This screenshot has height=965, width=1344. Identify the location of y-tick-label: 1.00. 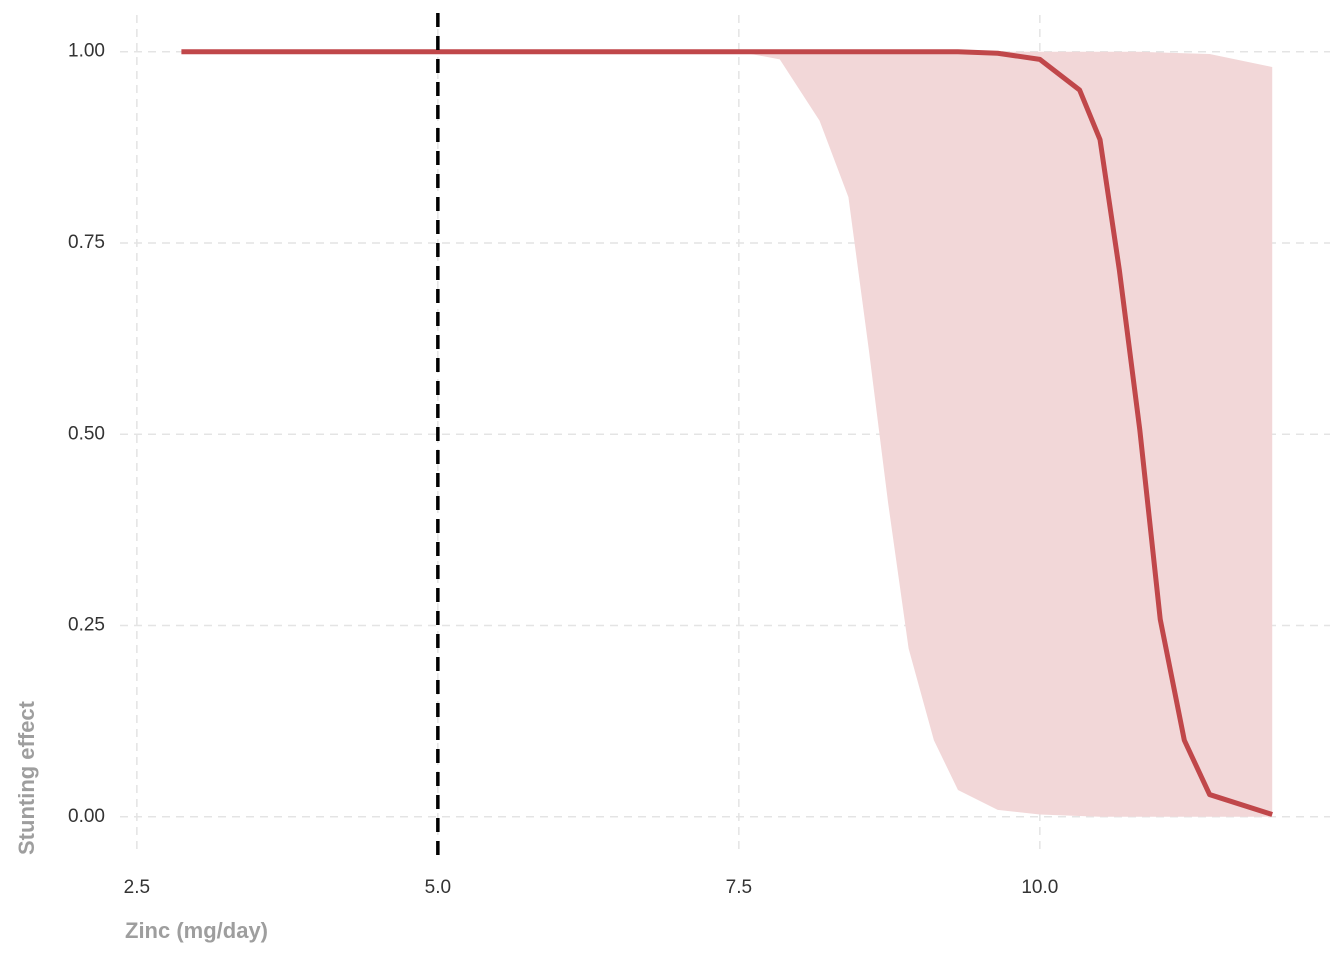
(86, 51).